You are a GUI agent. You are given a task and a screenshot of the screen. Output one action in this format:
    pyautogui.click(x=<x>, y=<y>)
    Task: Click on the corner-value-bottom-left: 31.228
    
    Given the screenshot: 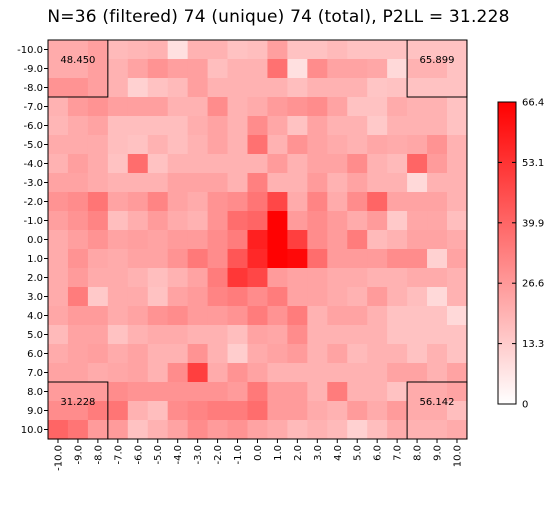 What is the action you would take?
    pyautogui.click(x=77, y=402)
    